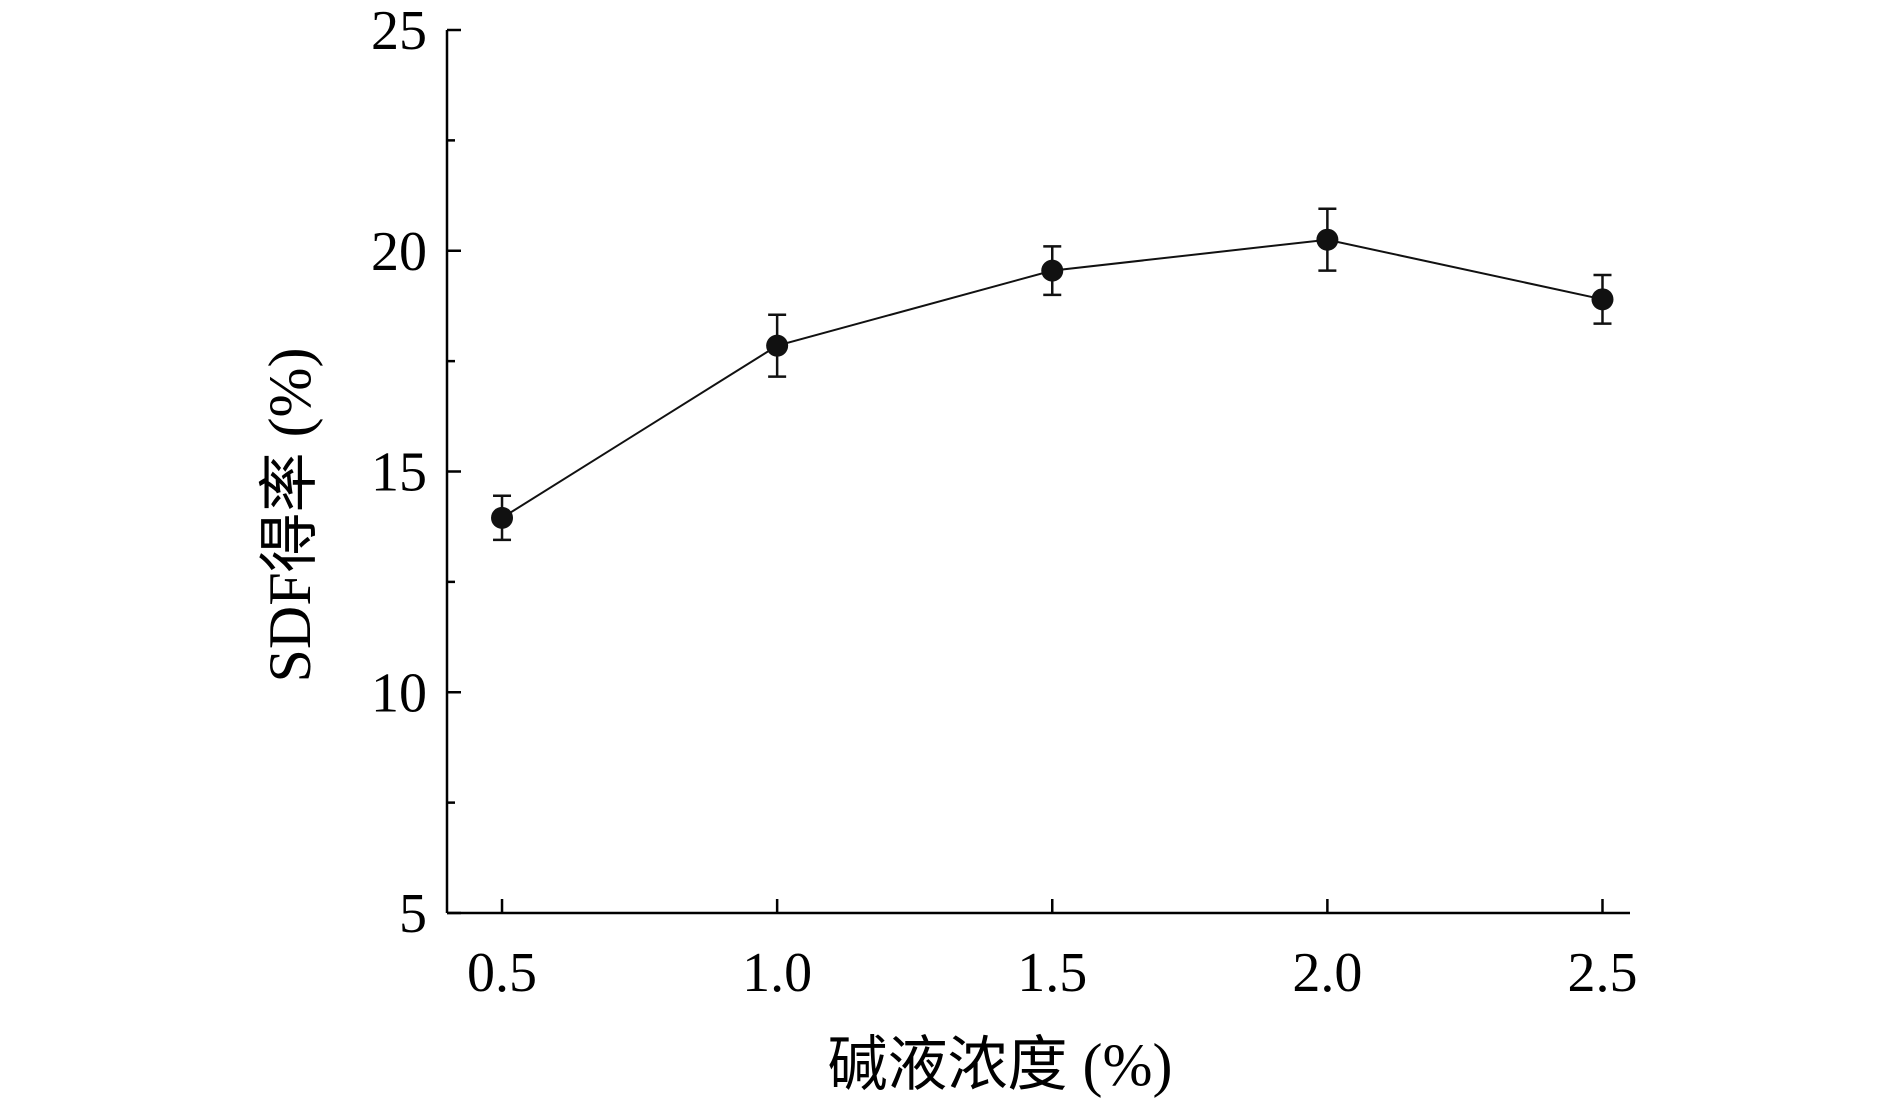 This screenshot has width=1890, height=1105. What do you see at coordinates (1602, 973) in the screenshot?
I see `x-tick-label: 2.5` at bounding box center [1602, 973].